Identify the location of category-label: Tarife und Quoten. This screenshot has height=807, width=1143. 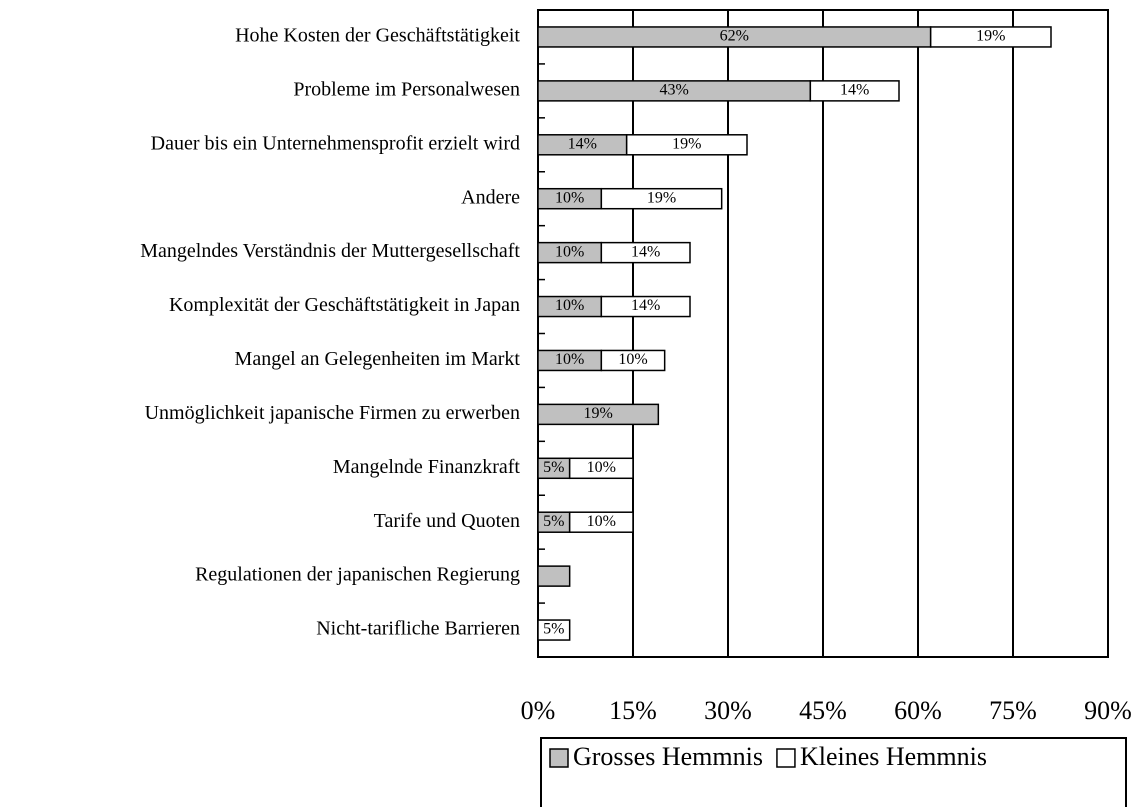
(447, 521).